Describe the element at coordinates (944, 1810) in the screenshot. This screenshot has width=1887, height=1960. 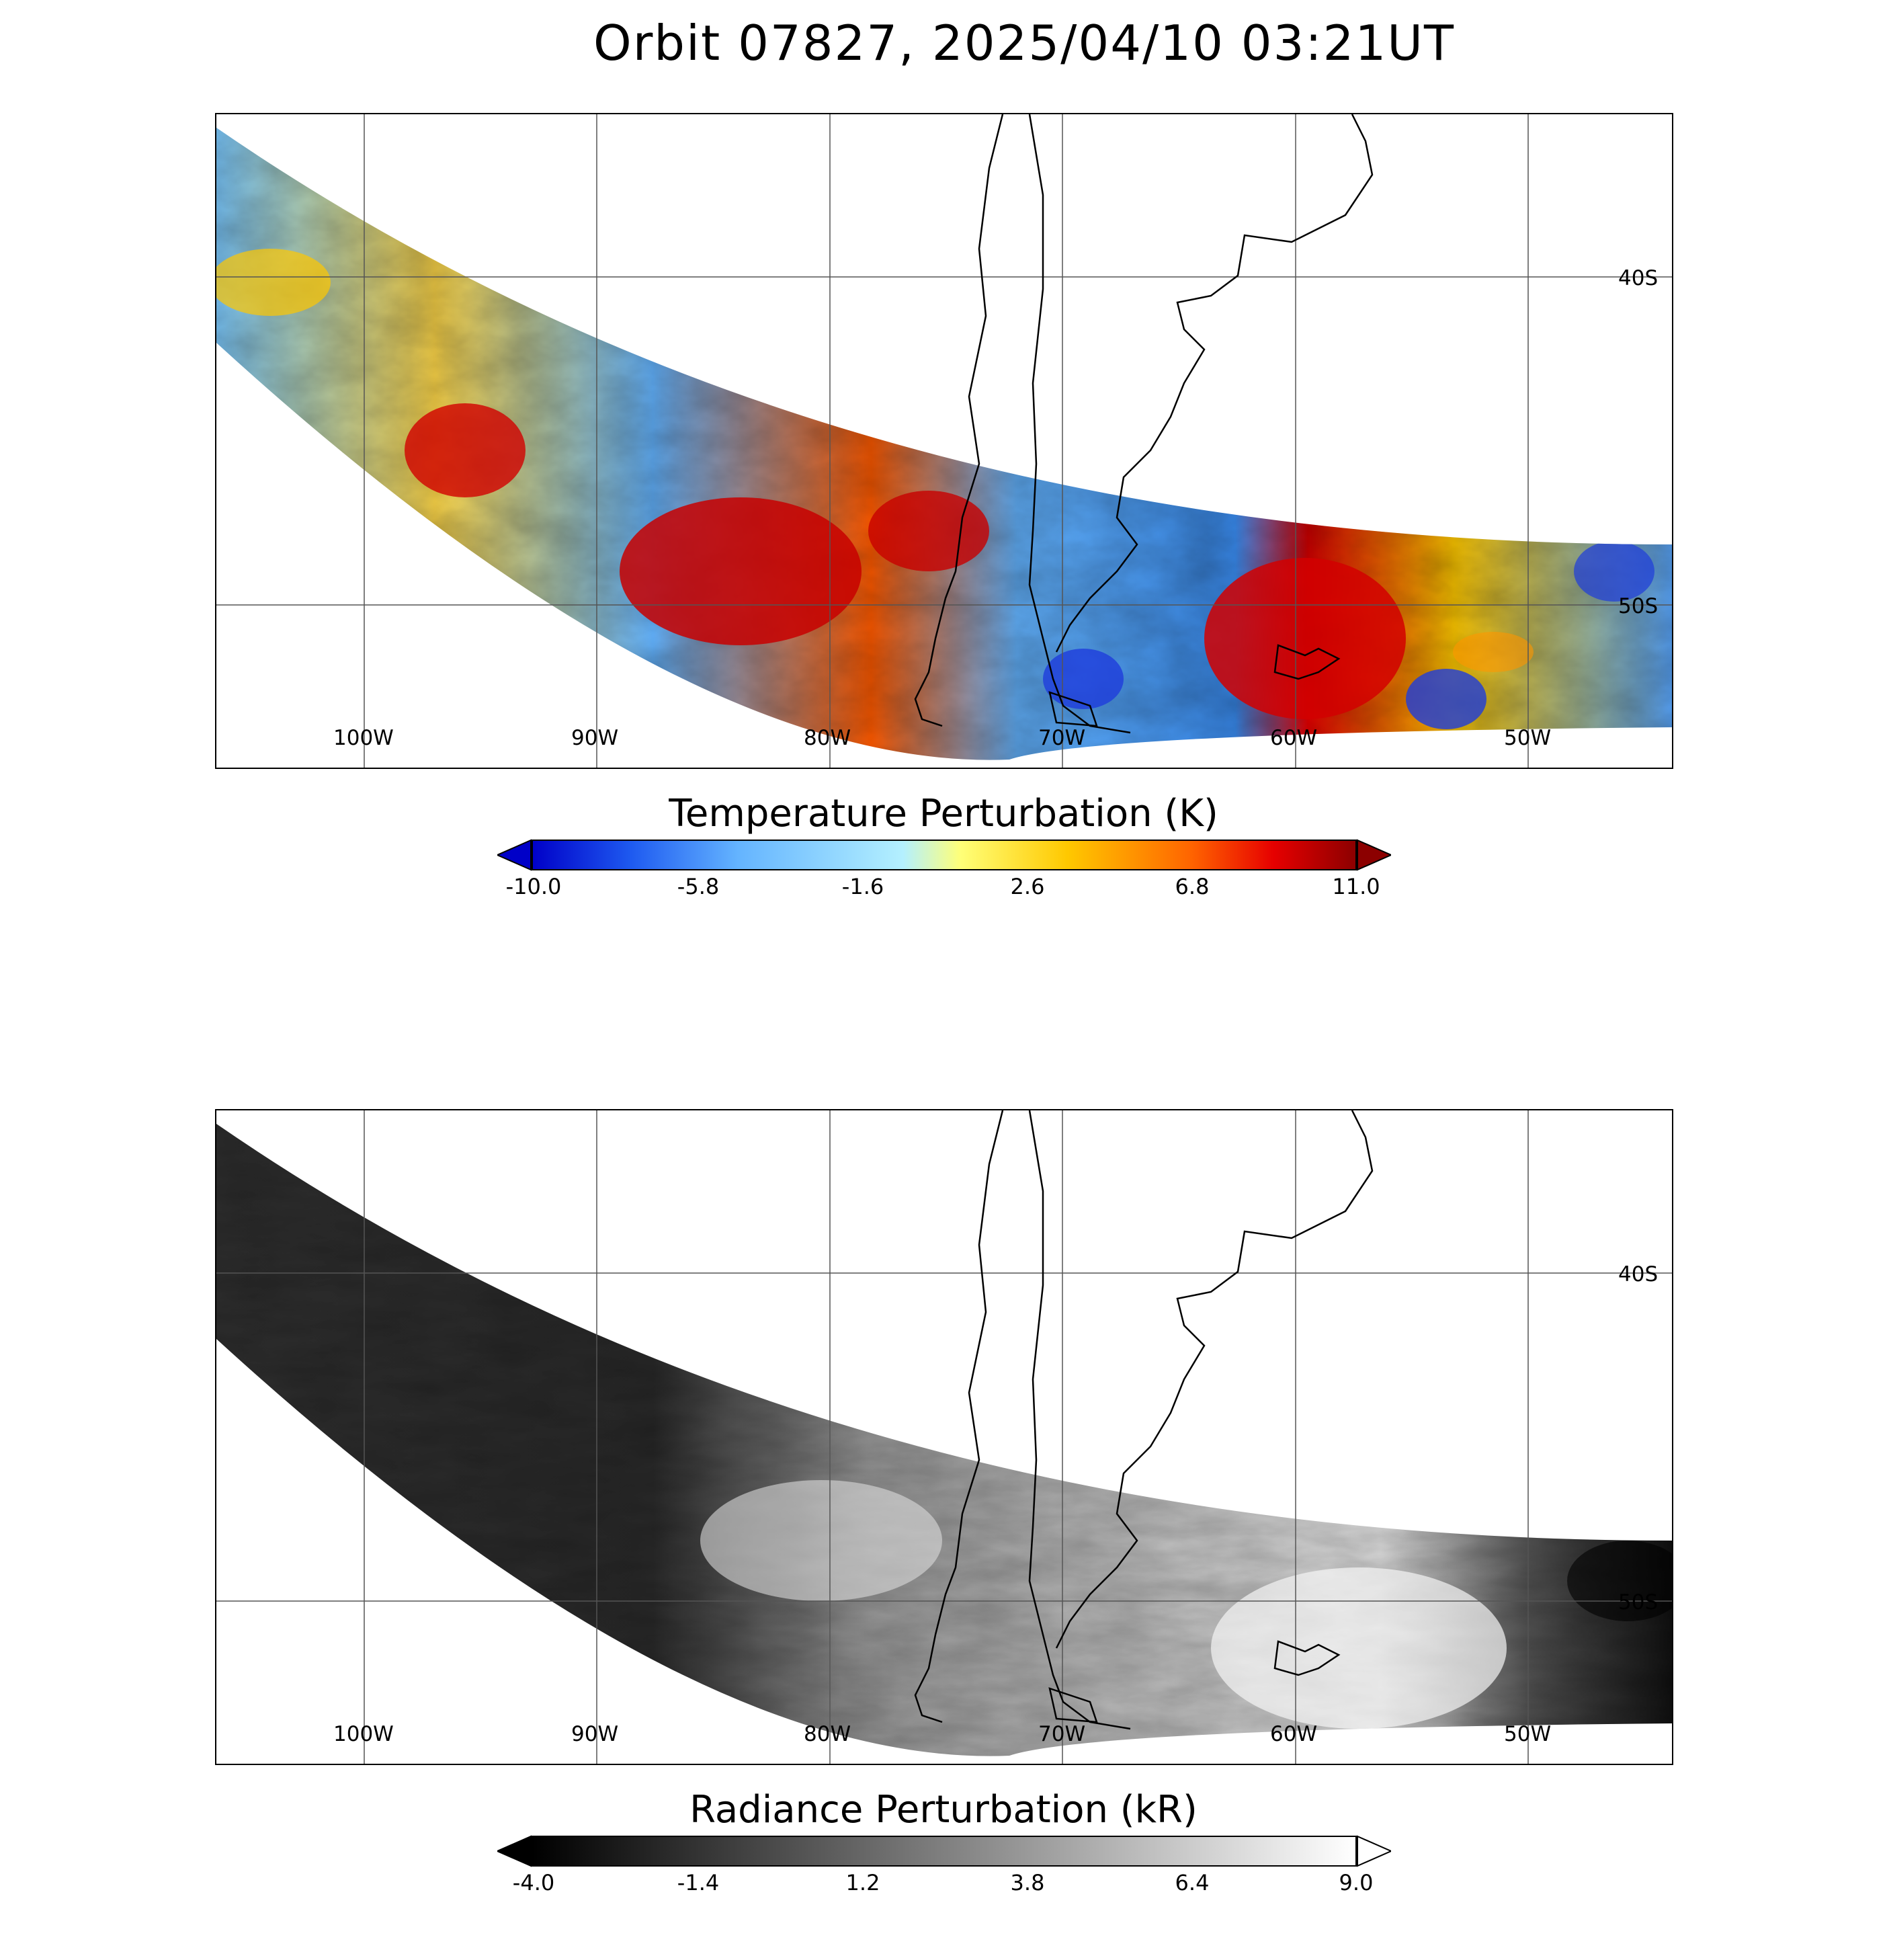
I see `radiance-colorbar-title: Radiance Perturbation (kR)` at that location.